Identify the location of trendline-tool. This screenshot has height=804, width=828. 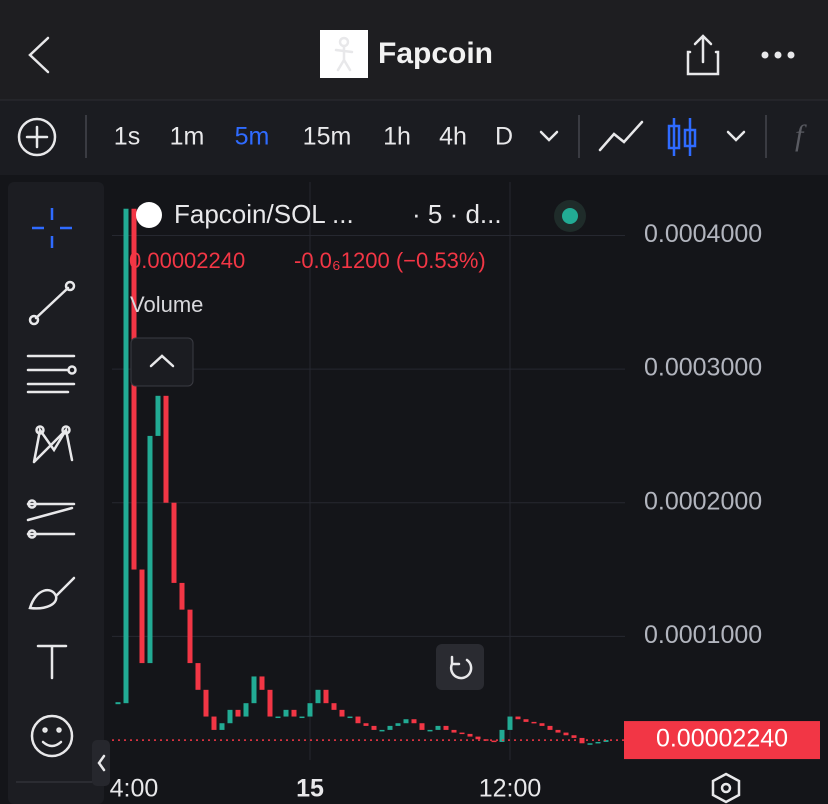
(52, 303).